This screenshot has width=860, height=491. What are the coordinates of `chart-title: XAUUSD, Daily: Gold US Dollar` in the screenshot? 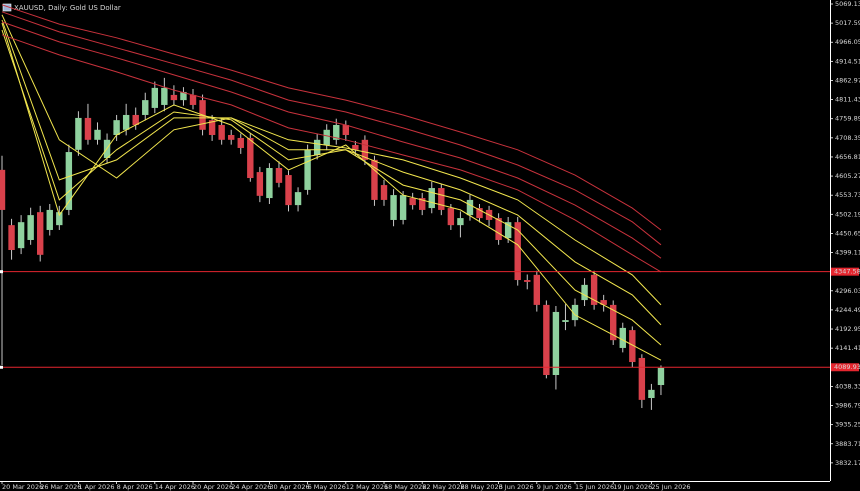 It's located at (67, 8).